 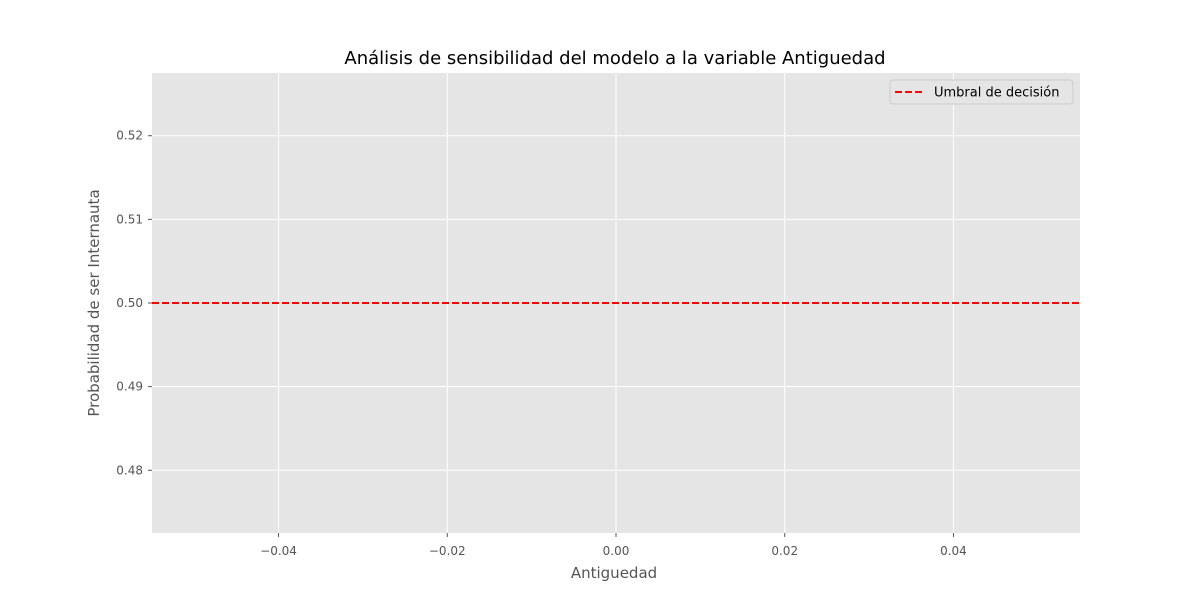 What do you see at coordinates (953, 551) in the screenshot?
I see `x-tick-label: 0.04` at bounding box center [953, 551].